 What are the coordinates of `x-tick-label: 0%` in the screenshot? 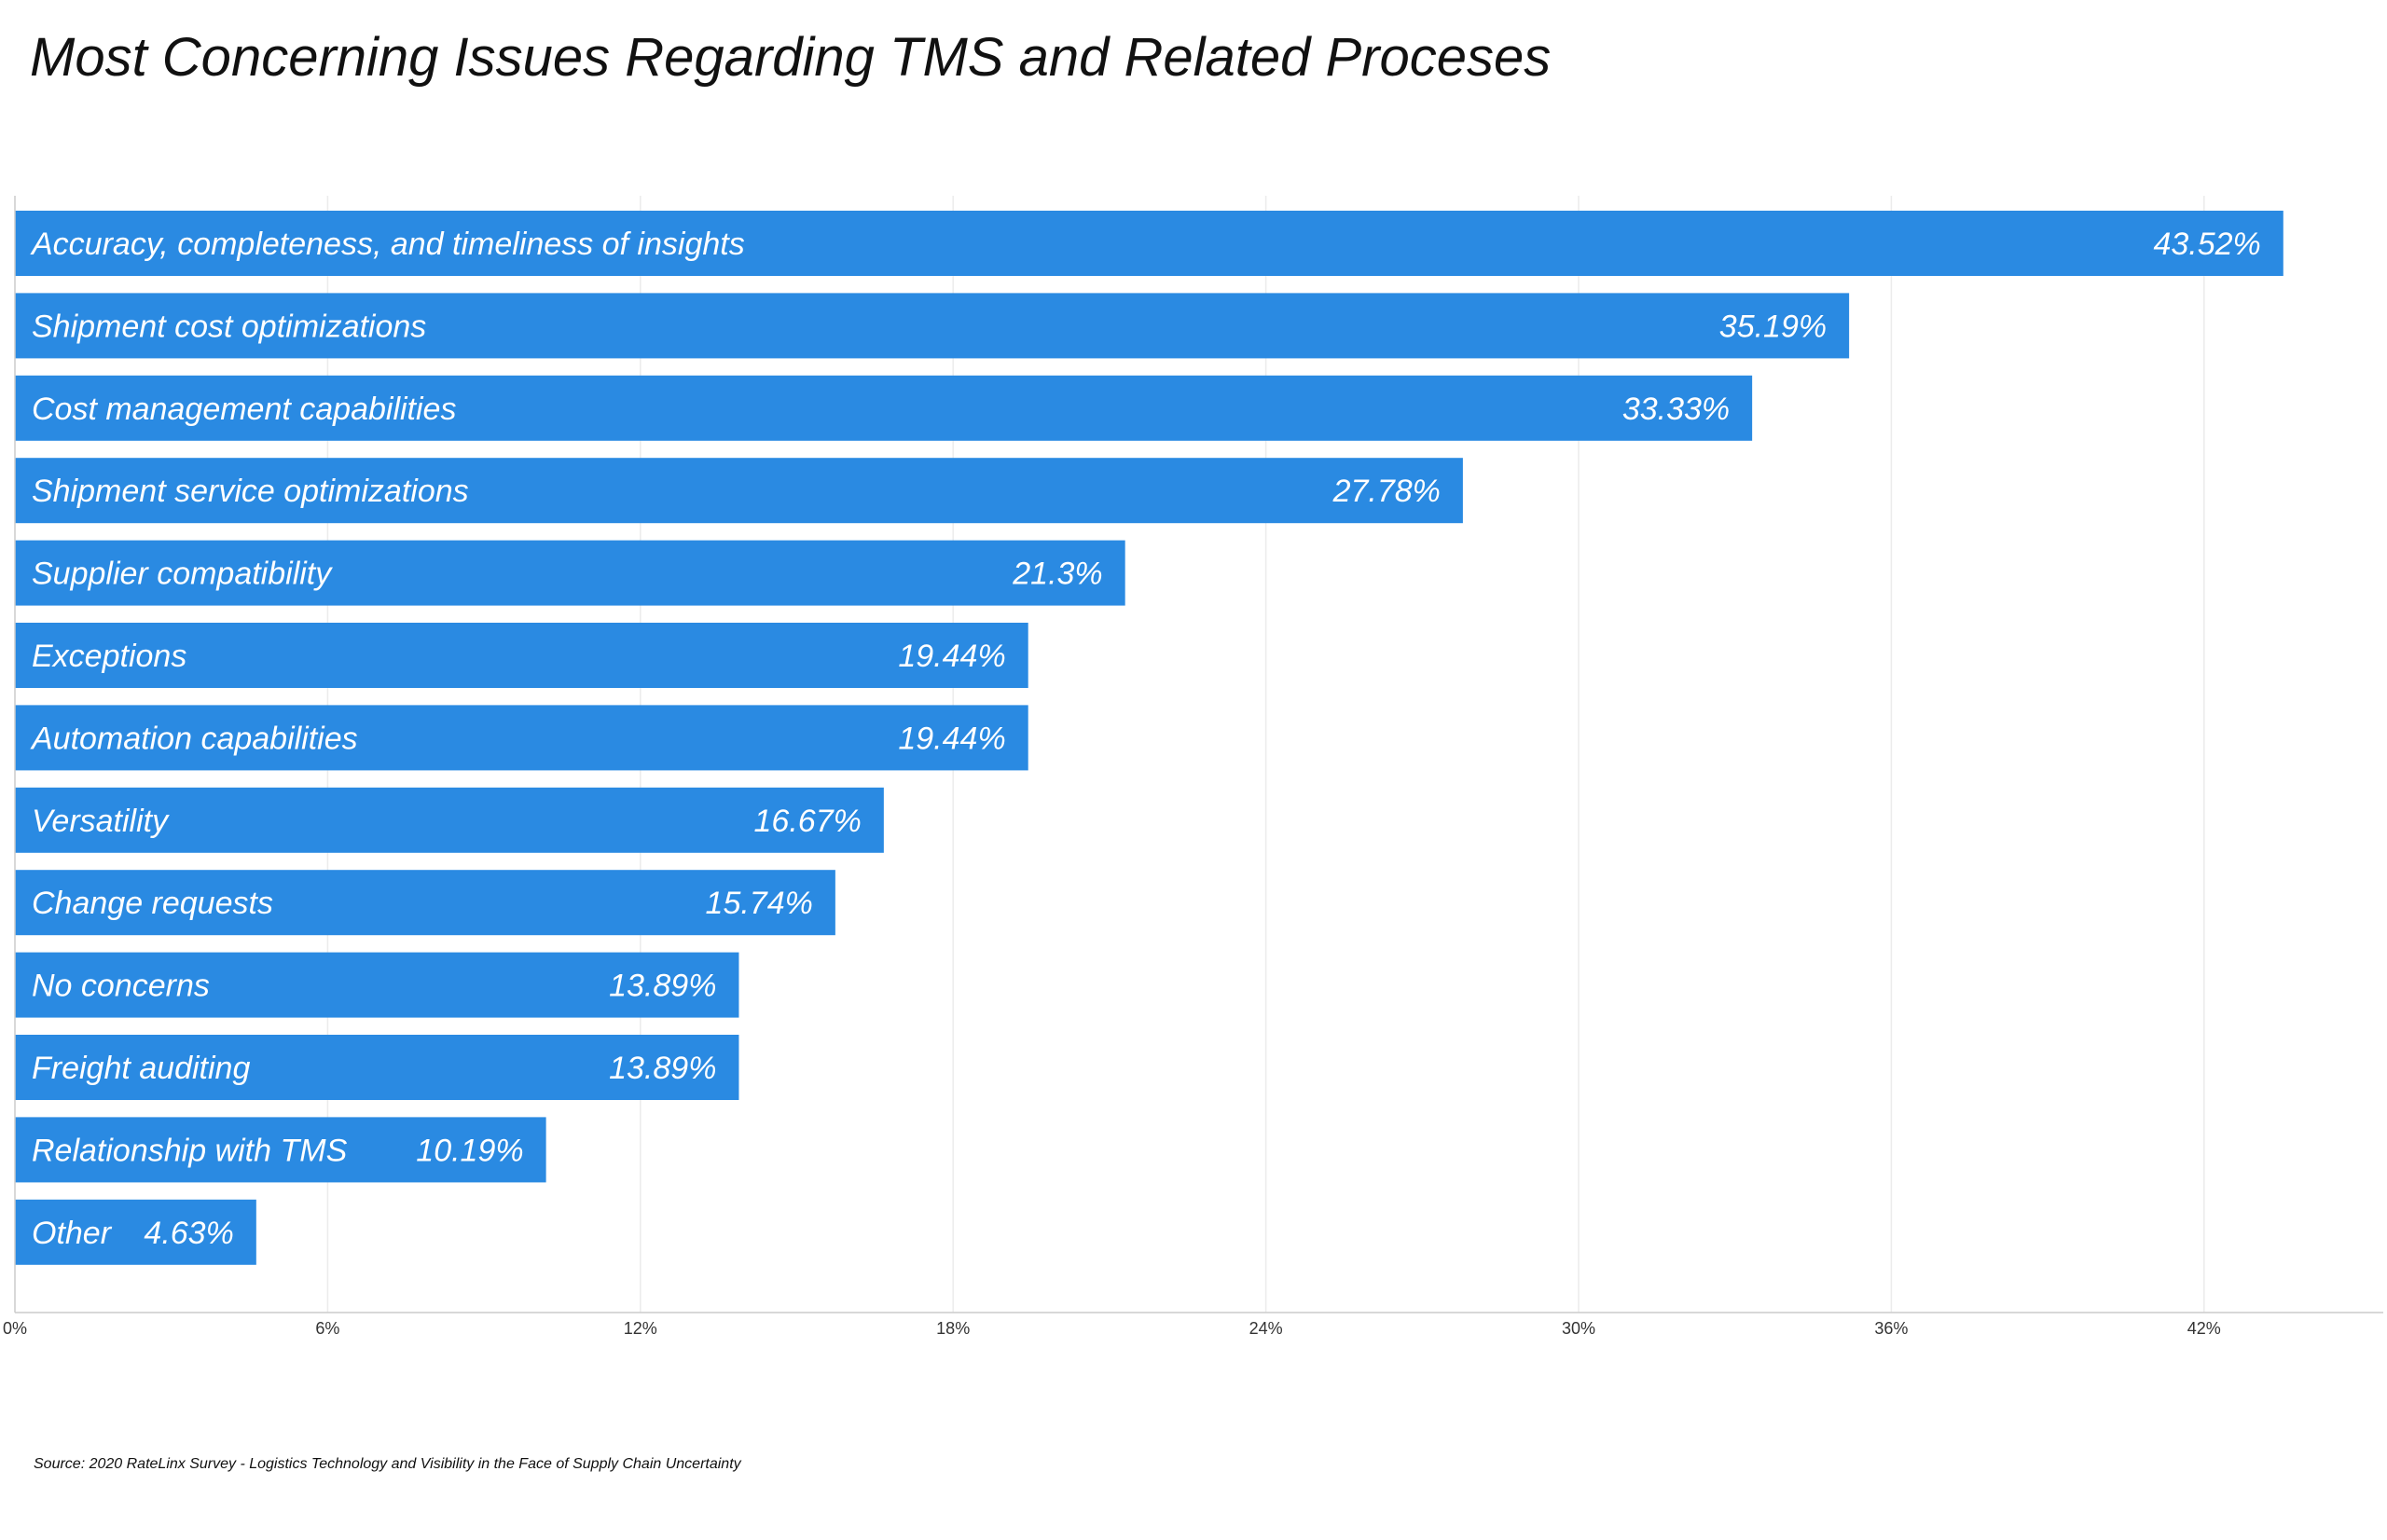 It's located at (15, 1328).